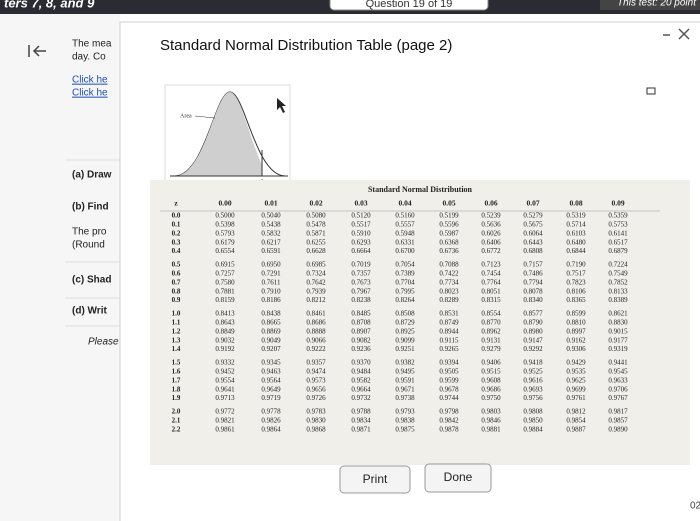  What do you see at coordinates (405, 242) in the screenshot?
I see `table-cell: 0.6331` at bounding box center [405, 242].